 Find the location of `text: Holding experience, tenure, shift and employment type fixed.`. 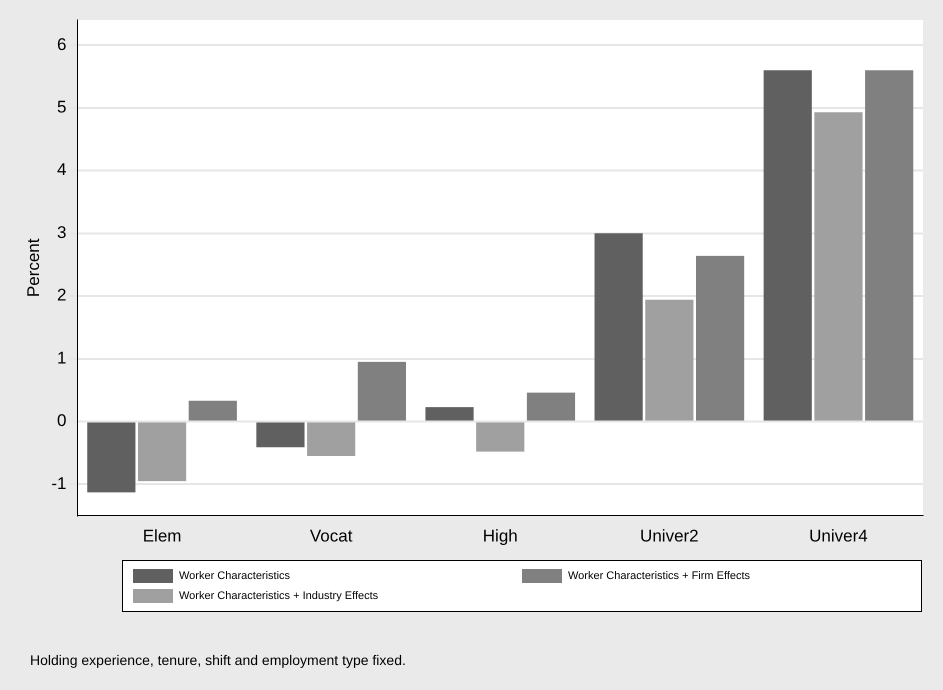

text: Holding experience, tenure, shift and employment type fixed. is located at coordinates (218, 660).